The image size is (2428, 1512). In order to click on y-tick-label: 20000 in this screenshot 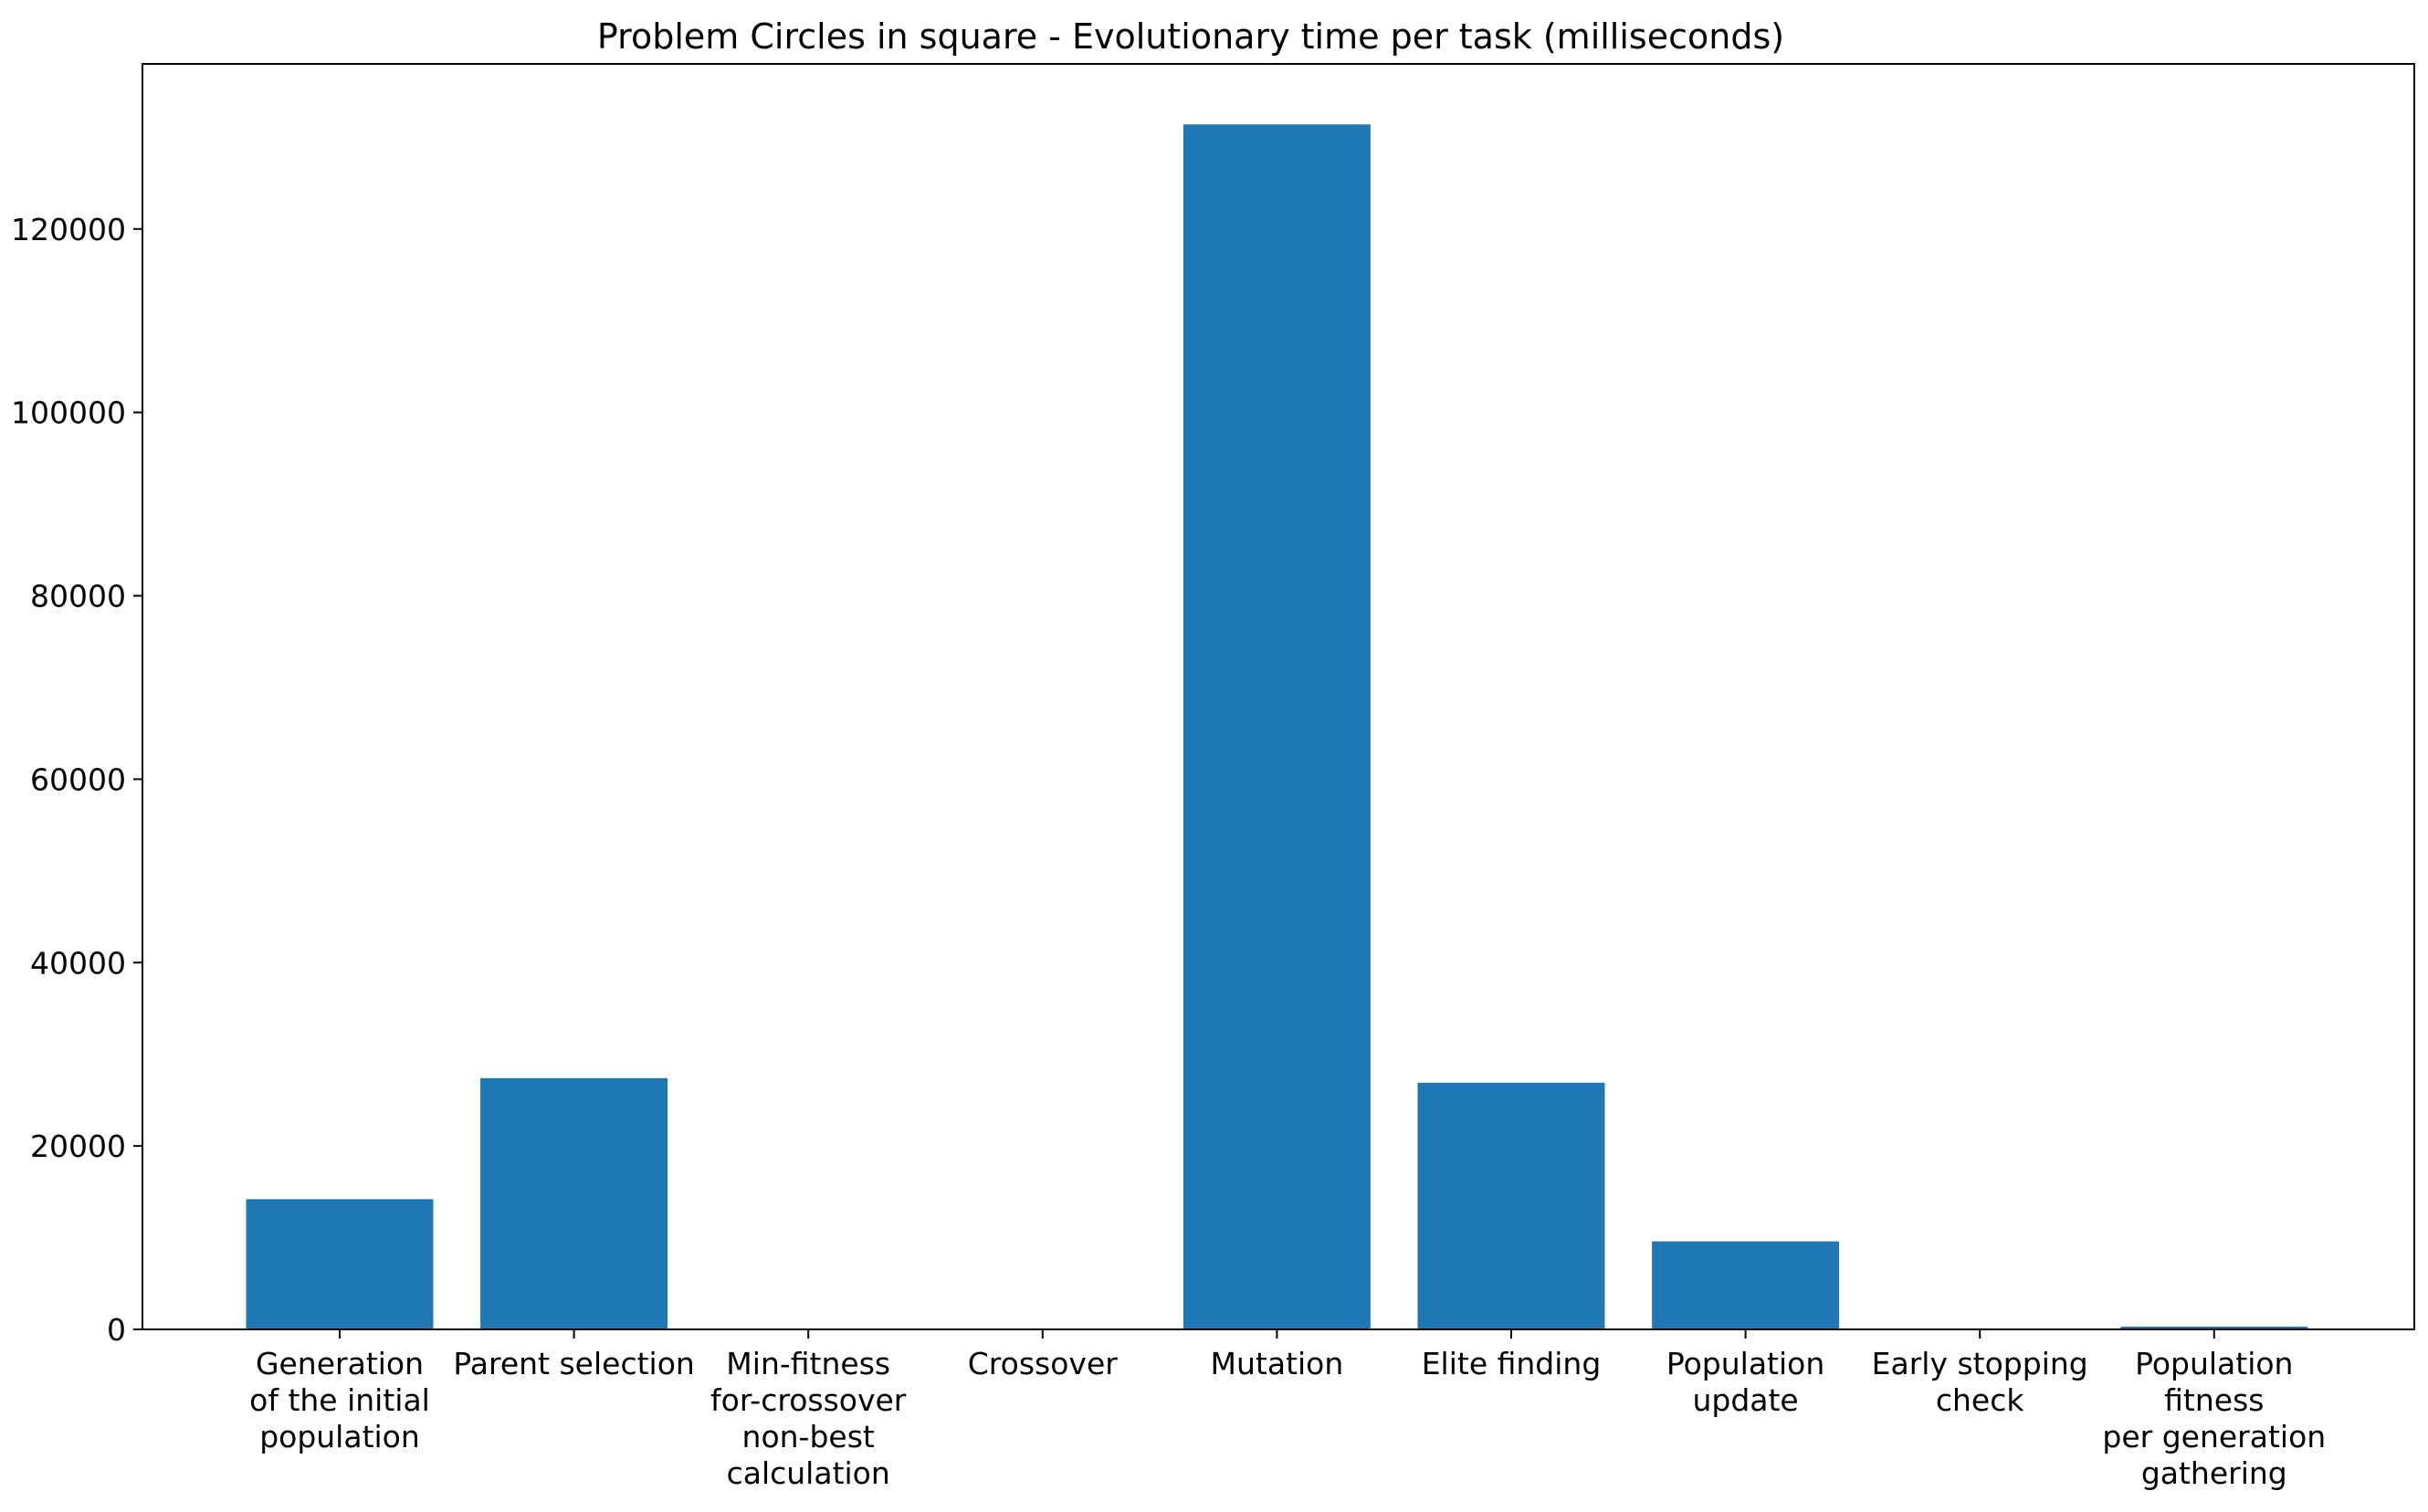, I will do `click(78, 1146)`.